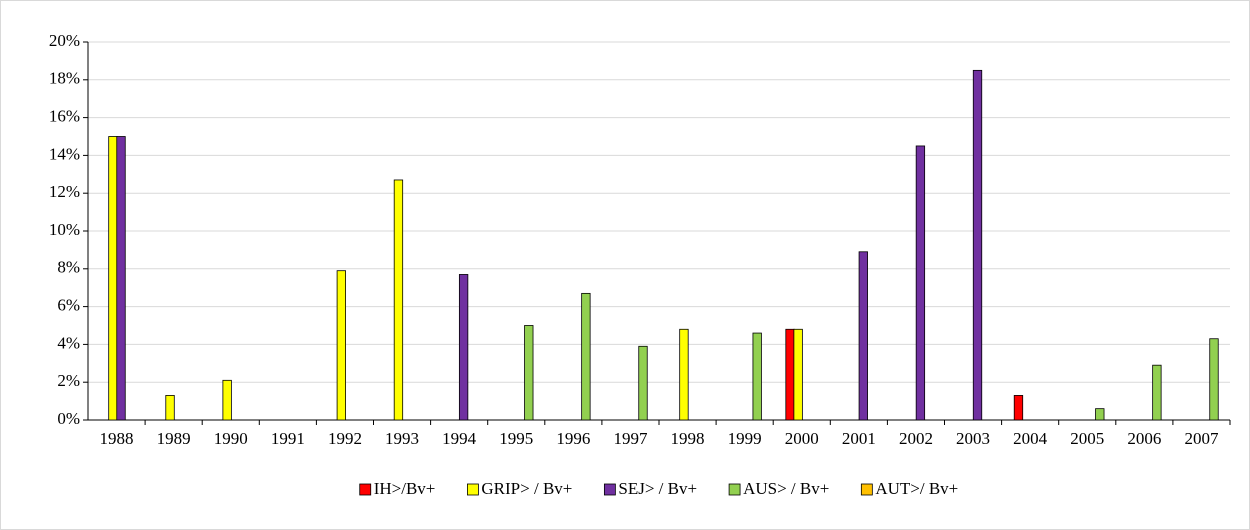  What do you see at coordinates (1144, 438) in the screenshot?
I see `x-tick-label: 2006` at bounding box center [1144, 438].